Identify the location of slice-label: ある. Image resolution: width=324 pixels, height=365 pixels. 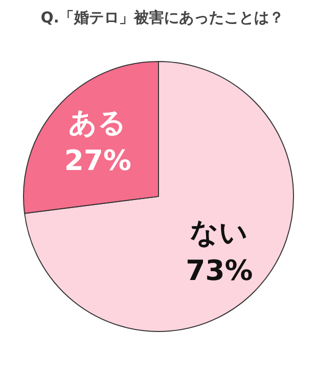
(97, 123).